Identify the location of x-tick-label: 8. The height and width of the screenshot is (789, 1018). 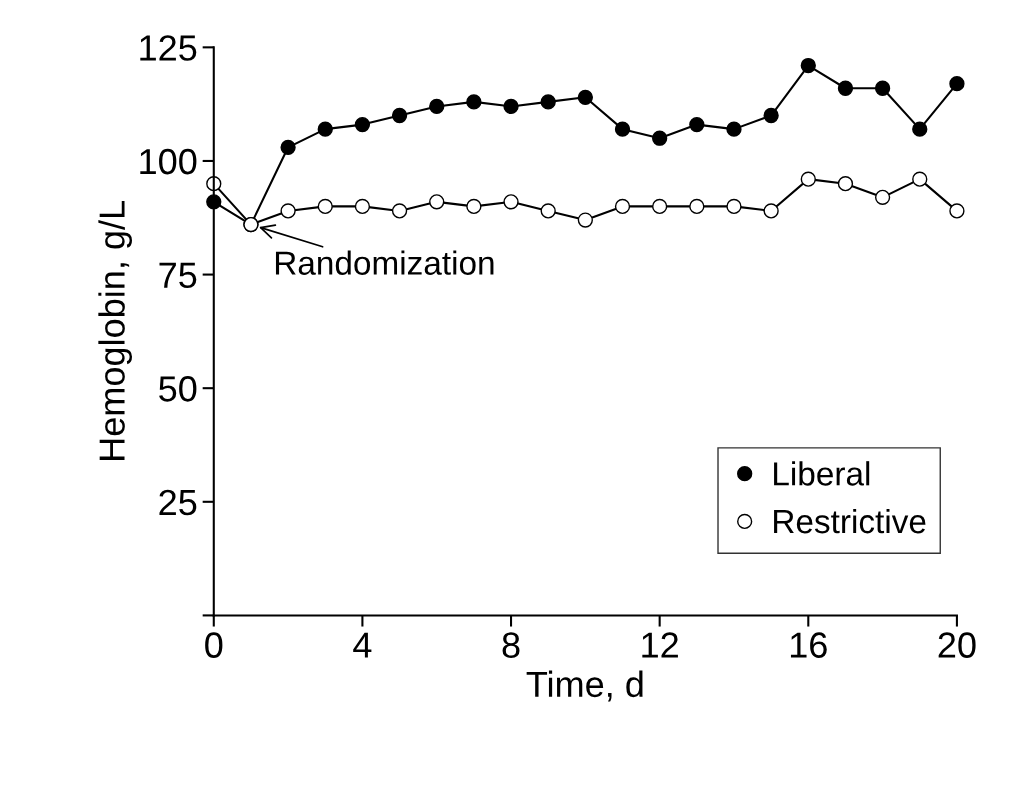
(511, 645).